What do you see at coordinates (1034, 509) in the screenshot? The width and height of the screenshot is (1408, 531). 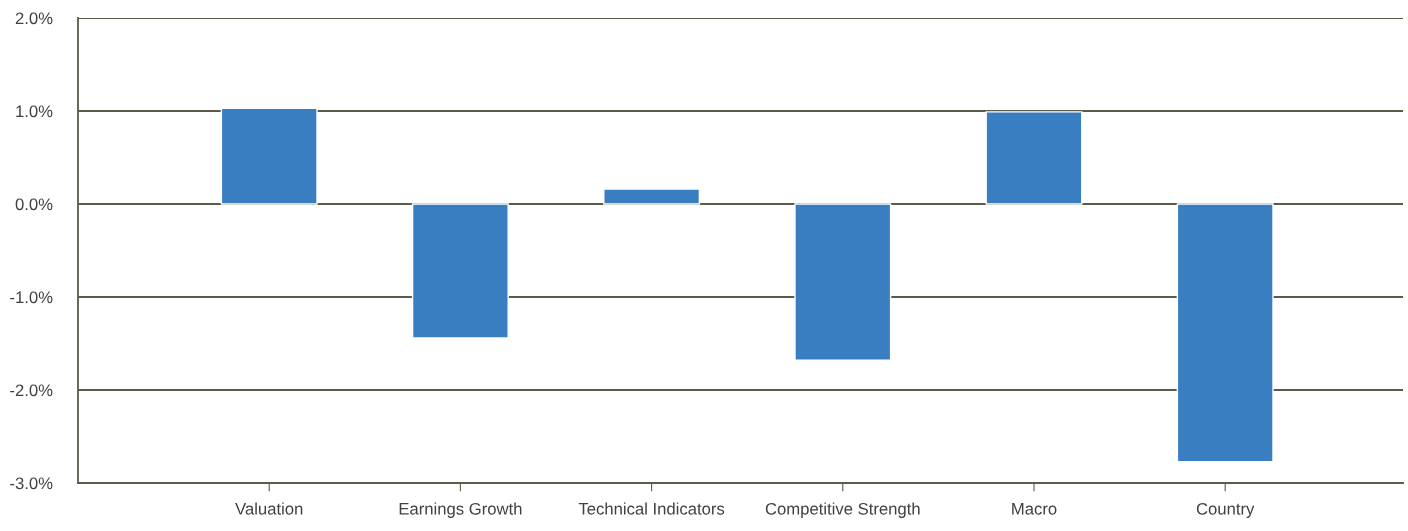 I see `x-tick-label: Macro` at bounding box center [1034, 509].